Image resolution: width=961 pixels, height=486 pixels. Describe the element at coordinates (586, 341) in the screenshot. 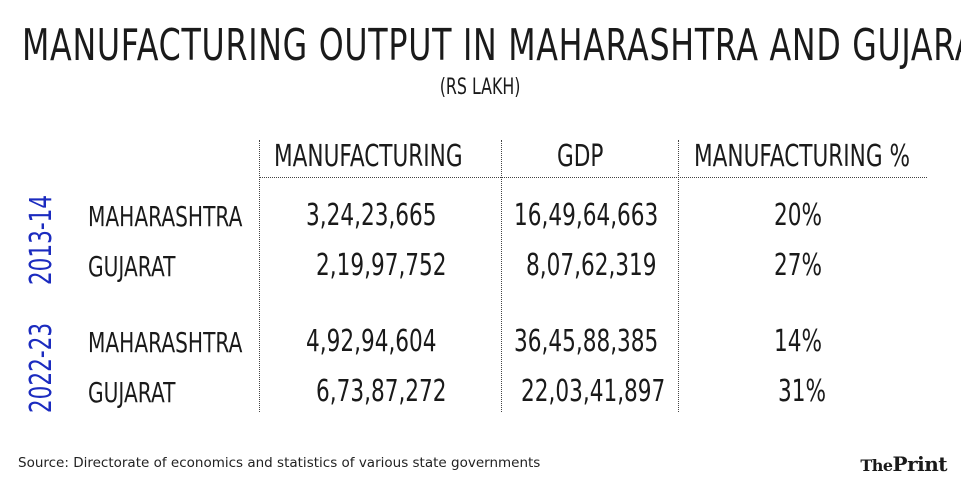

I see `cell-gdp: 36,45,88,385` at that location.